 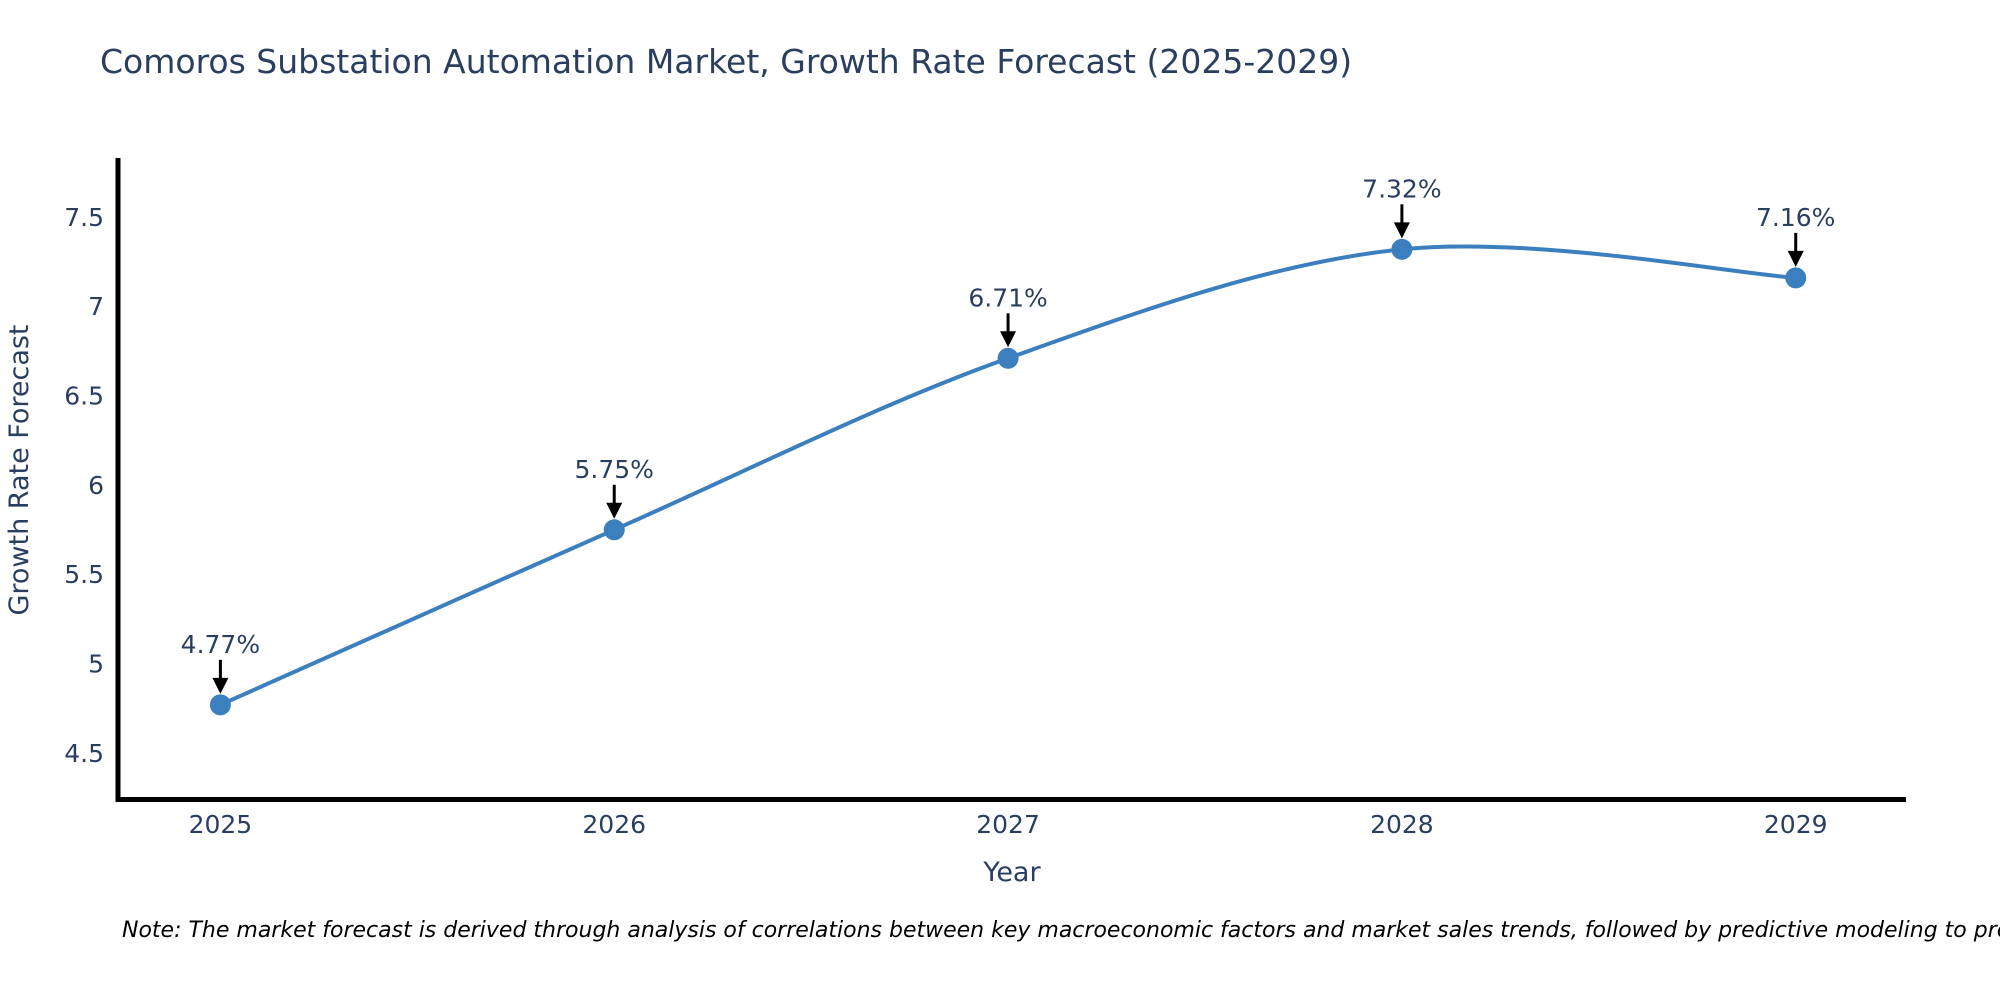 What do you see at coordinates (96, 485) in the screenshot?
I see `y-tick-label: 6` at bounding box center [96, 485].